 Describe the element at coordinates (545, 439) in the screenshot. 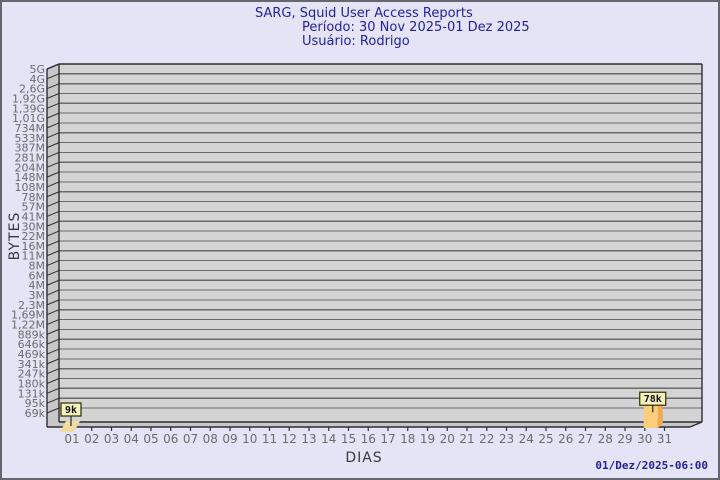

I see `x-tick-label: 25` at that location.